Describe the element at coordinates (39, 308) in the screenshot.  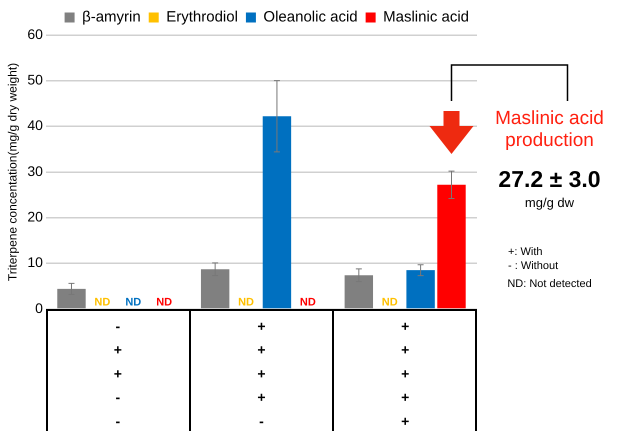
I see `y-tick-label: 0` at that location.